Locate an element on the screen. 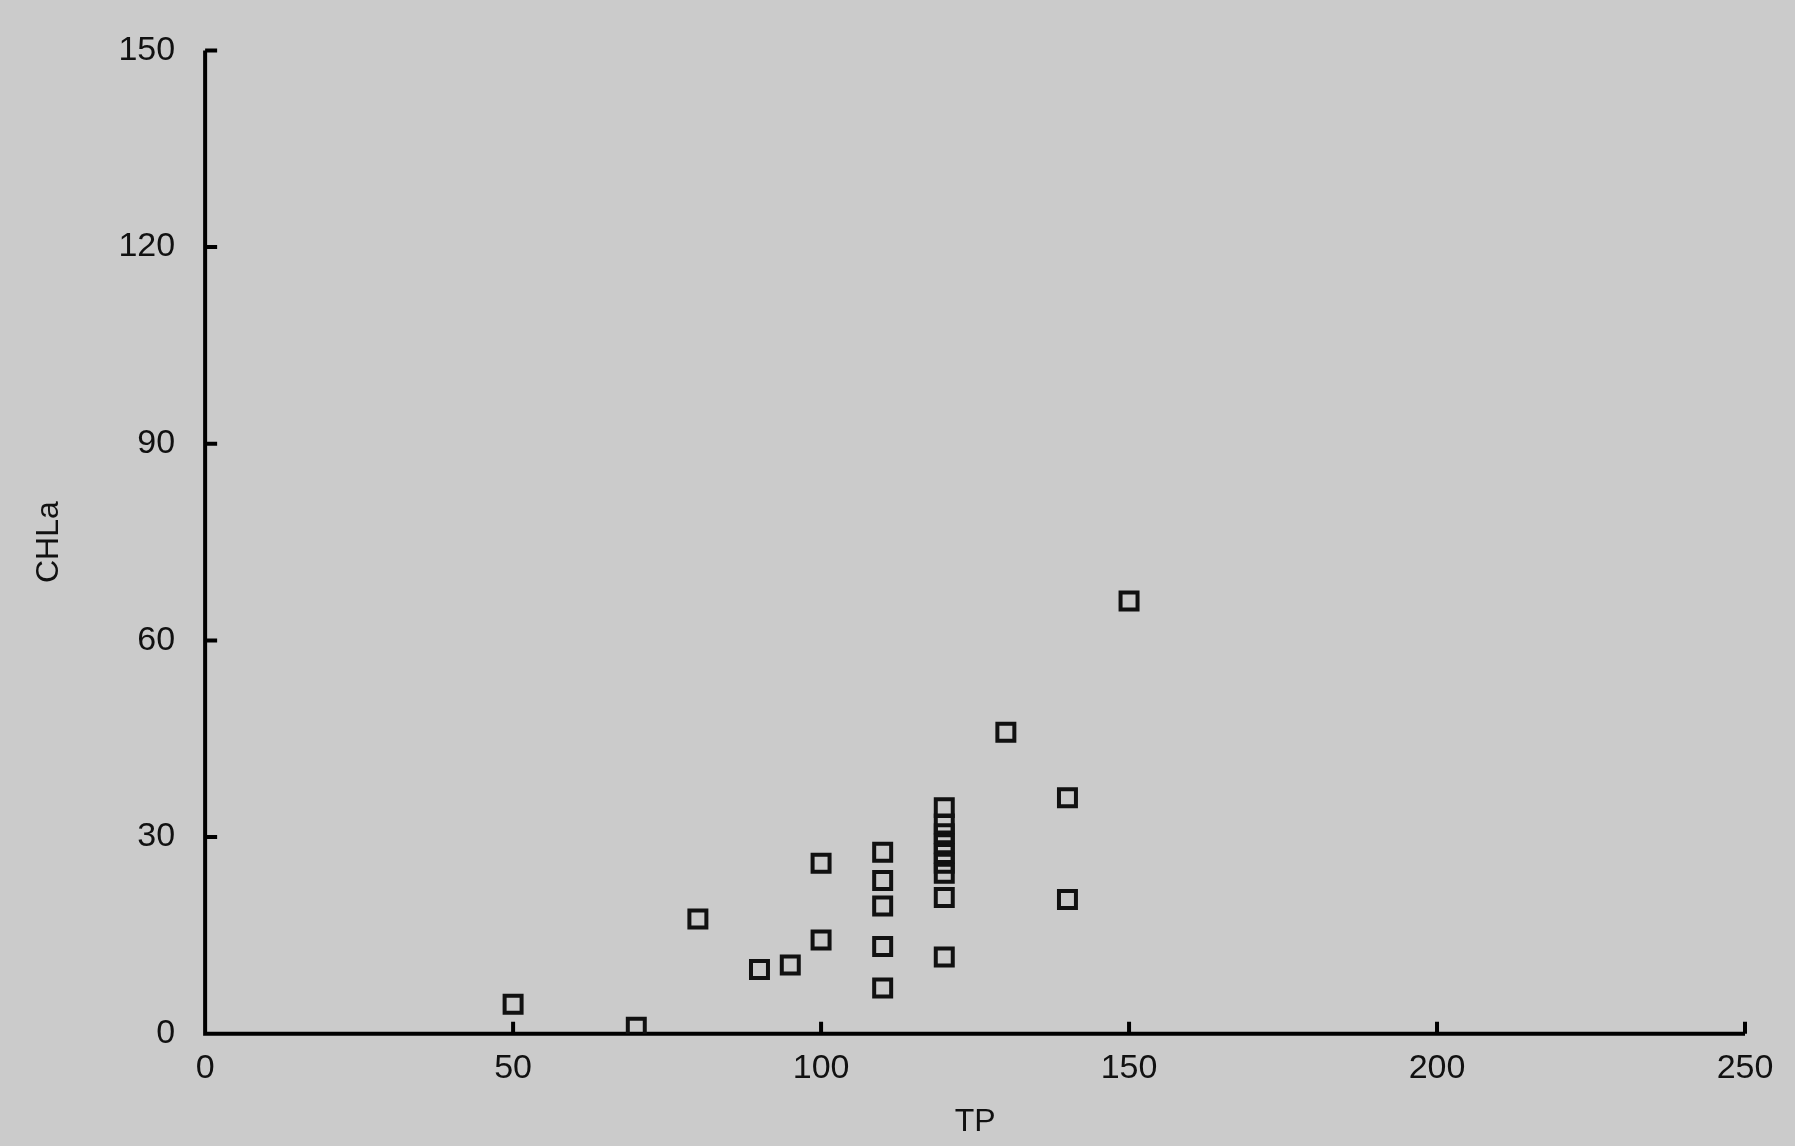 The width and height of the screenshot is (1795, 1146). x-tick-label: 250 is located at coordinates (1745, 1065).